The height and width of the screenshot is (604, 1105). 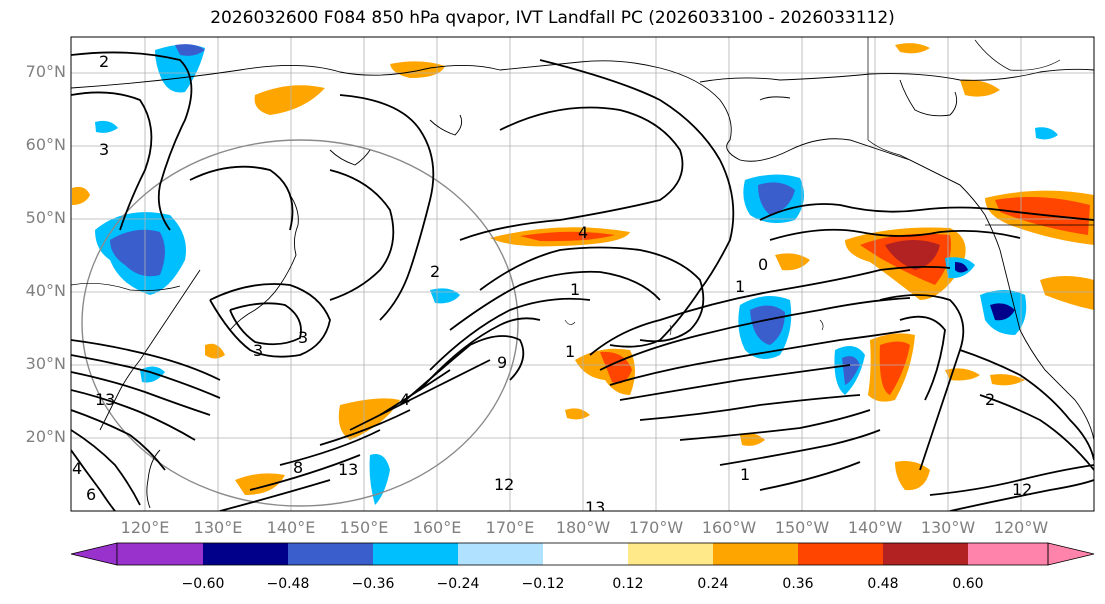 I want to click on lat-label: 20°N, so click(x=45, y=436).